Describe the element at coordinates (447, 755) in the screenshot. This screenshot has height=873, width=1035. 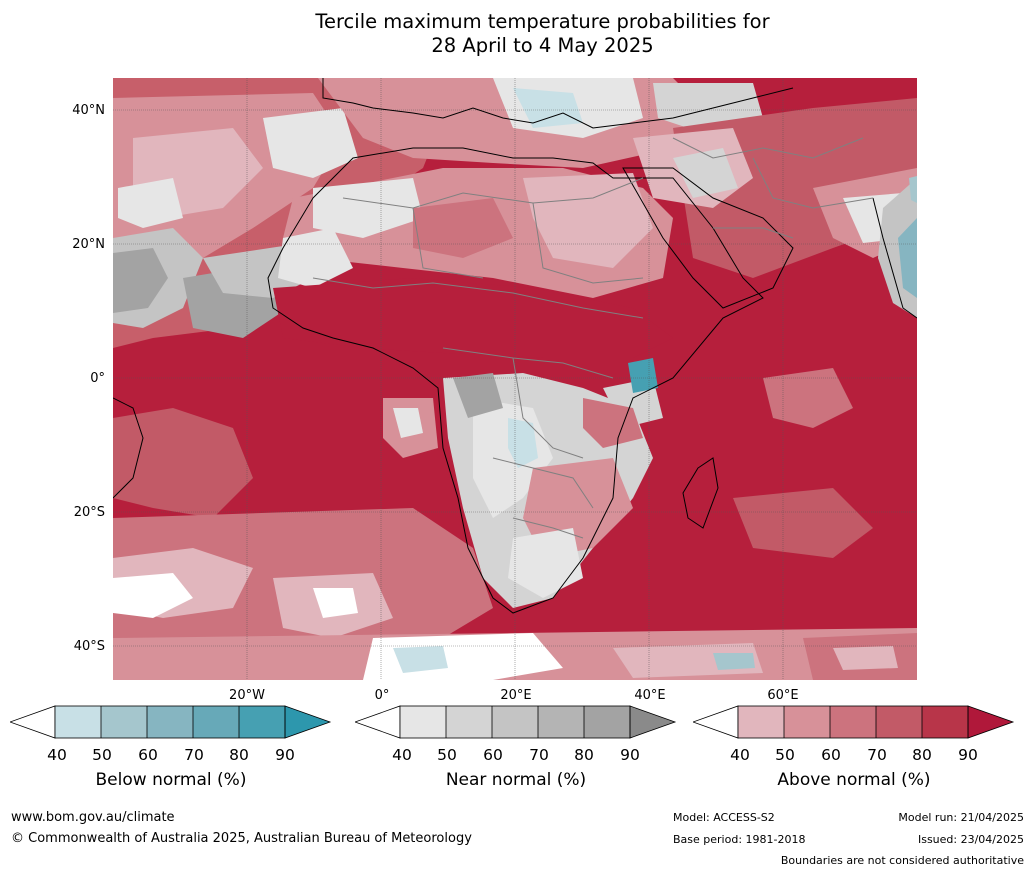
I see `legend-near-tick: 50` at that location.